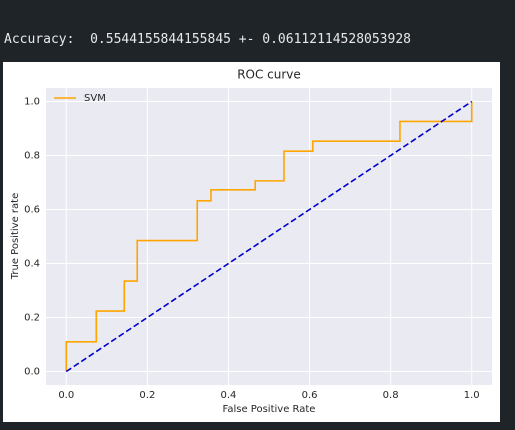 This screenshot has width=515, height=430. I want to click on y-tick-label: 0.6, so click(32, 210).